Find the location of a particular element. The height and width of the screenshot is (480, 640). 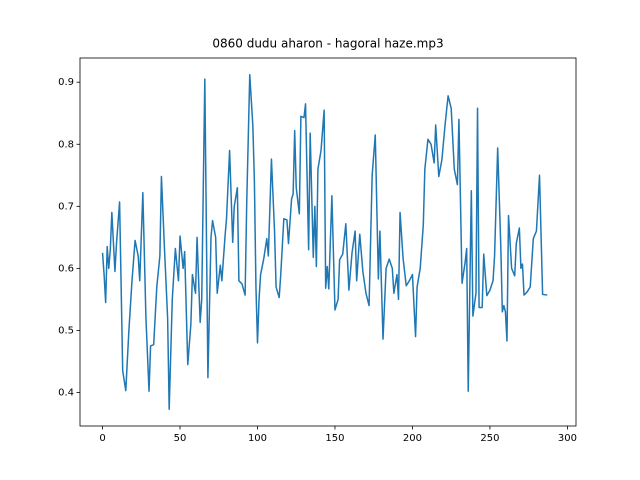

y-tick-label: 0.7 is located at coordinates (66, 206).